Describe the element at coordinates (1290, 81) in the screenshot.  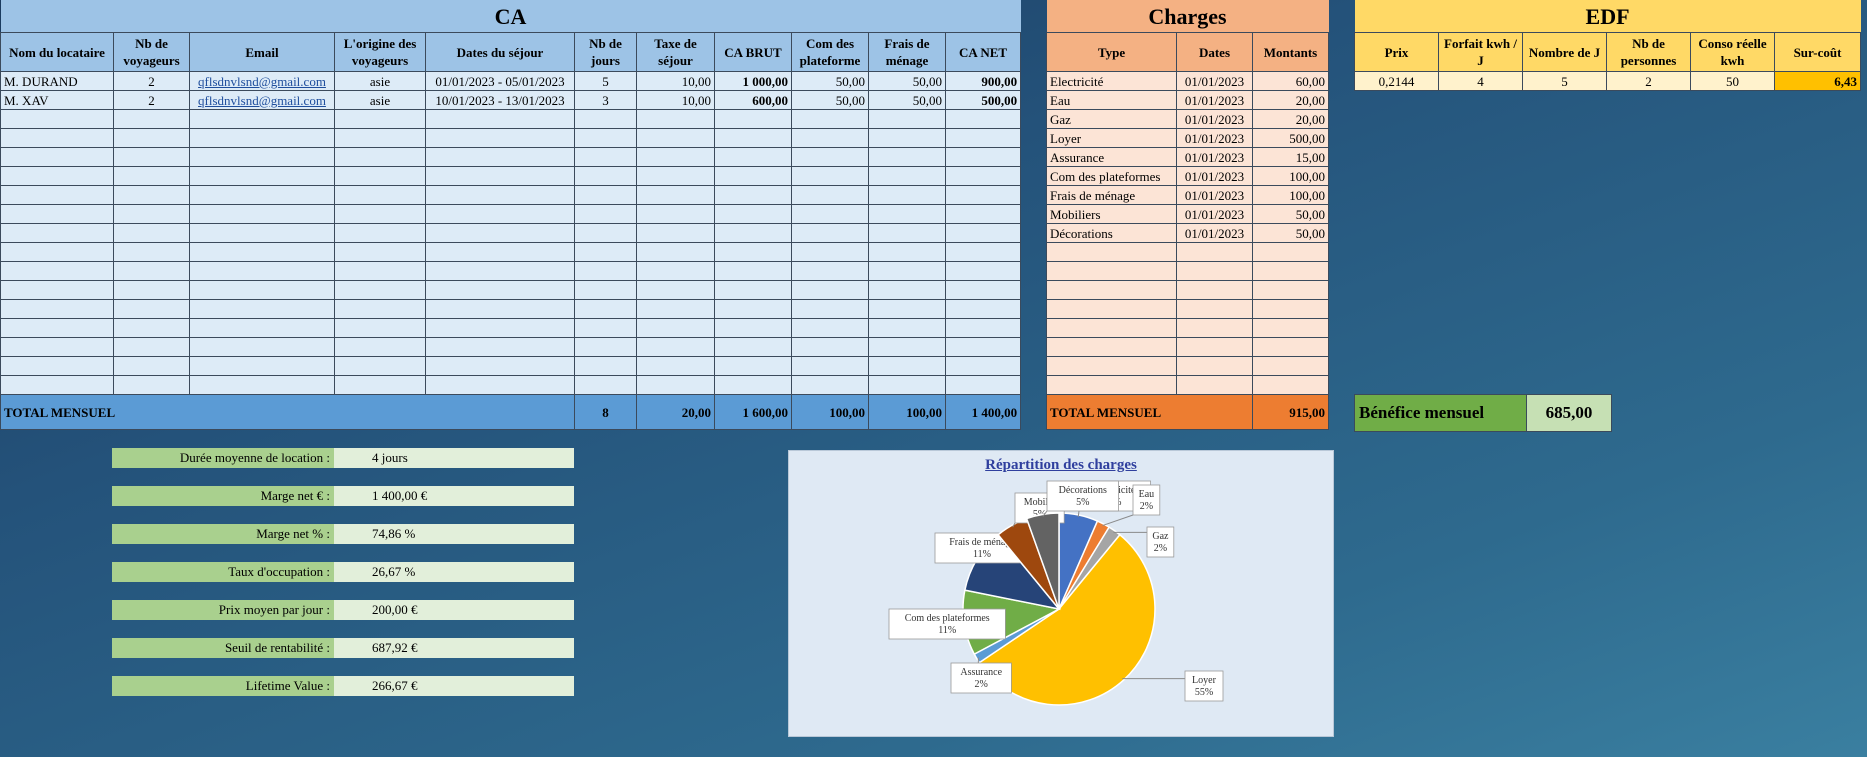
I see `table-cell: 60,00` at that location.